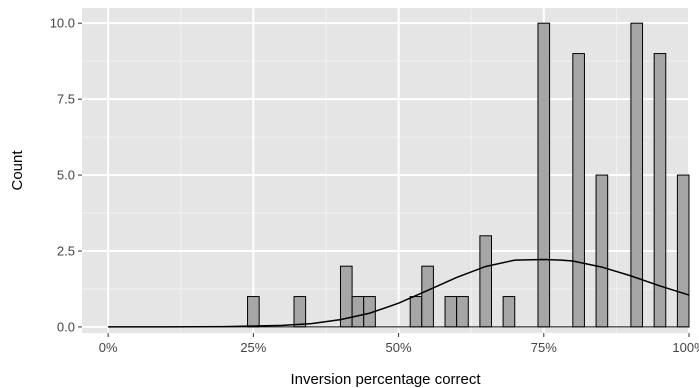 Image resolution: width=699 pixels, height=388 pixels. Describe the element at coordinates (108, 347) in the screenshot. I see `x-tick-label: 0%` at that location.